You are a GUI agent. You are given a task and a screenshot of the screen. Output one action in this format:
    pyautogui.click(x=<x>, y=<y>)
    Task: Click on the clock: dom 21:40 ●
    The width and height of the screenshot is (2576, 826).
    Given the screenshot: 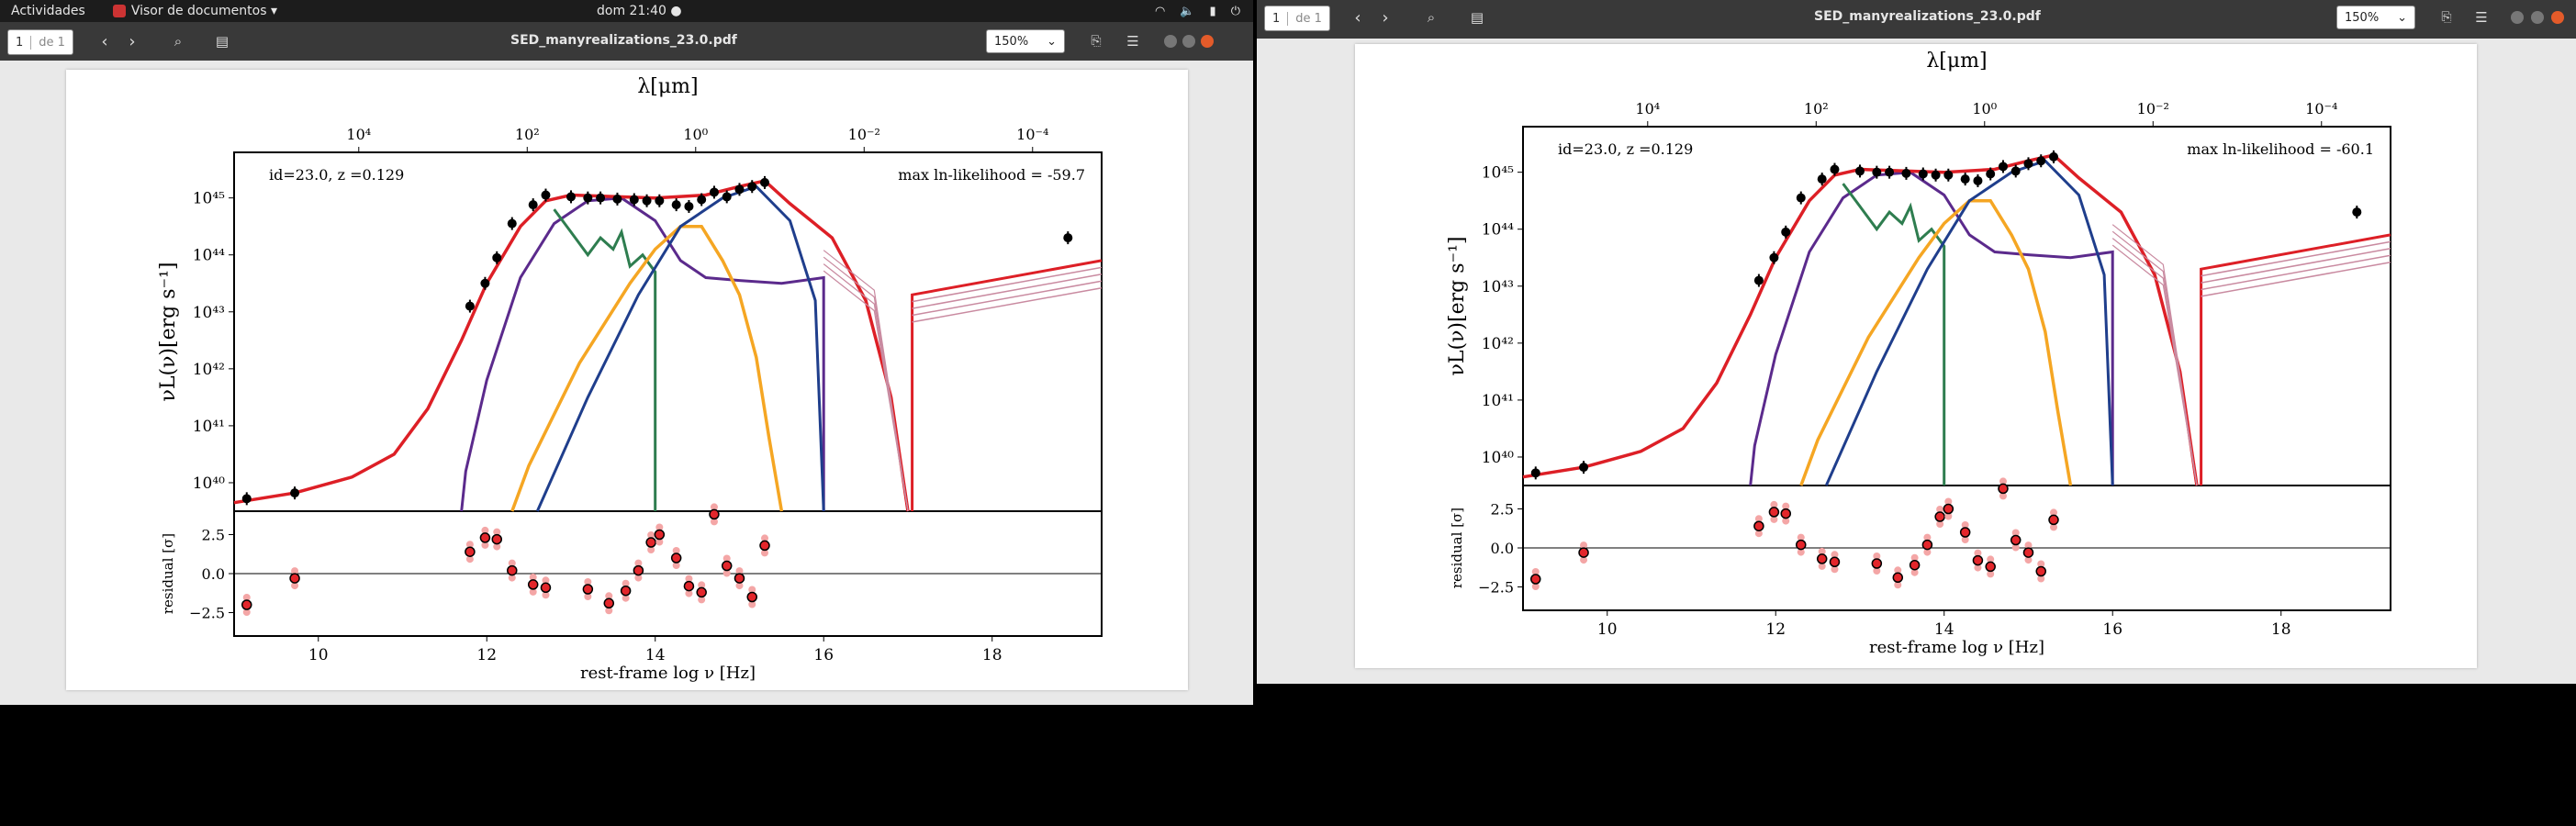 What is the action you would take?
    pyautogui.click(x=639, y=11)
    